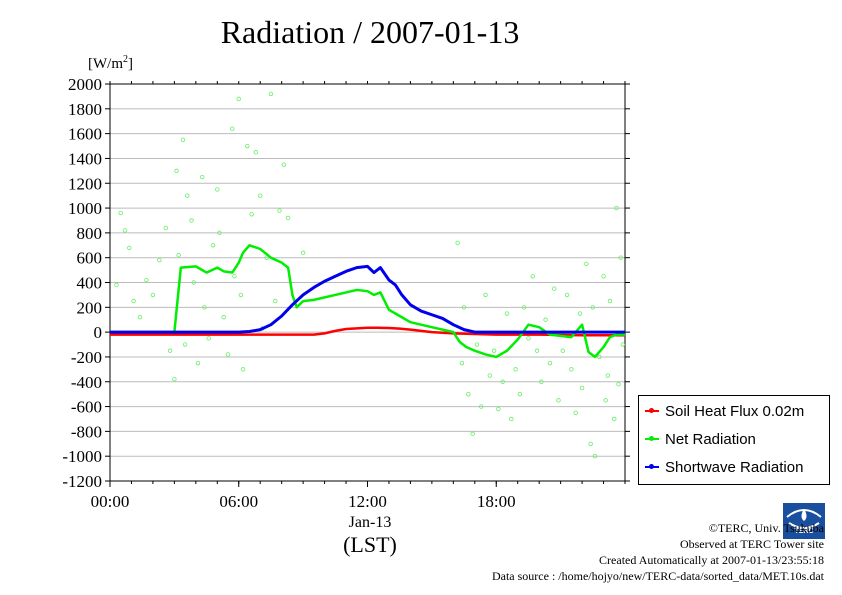 This screenshot has width=842, height=595. I want to click on x-axis-unit-label: (LST), so click(370, 544).